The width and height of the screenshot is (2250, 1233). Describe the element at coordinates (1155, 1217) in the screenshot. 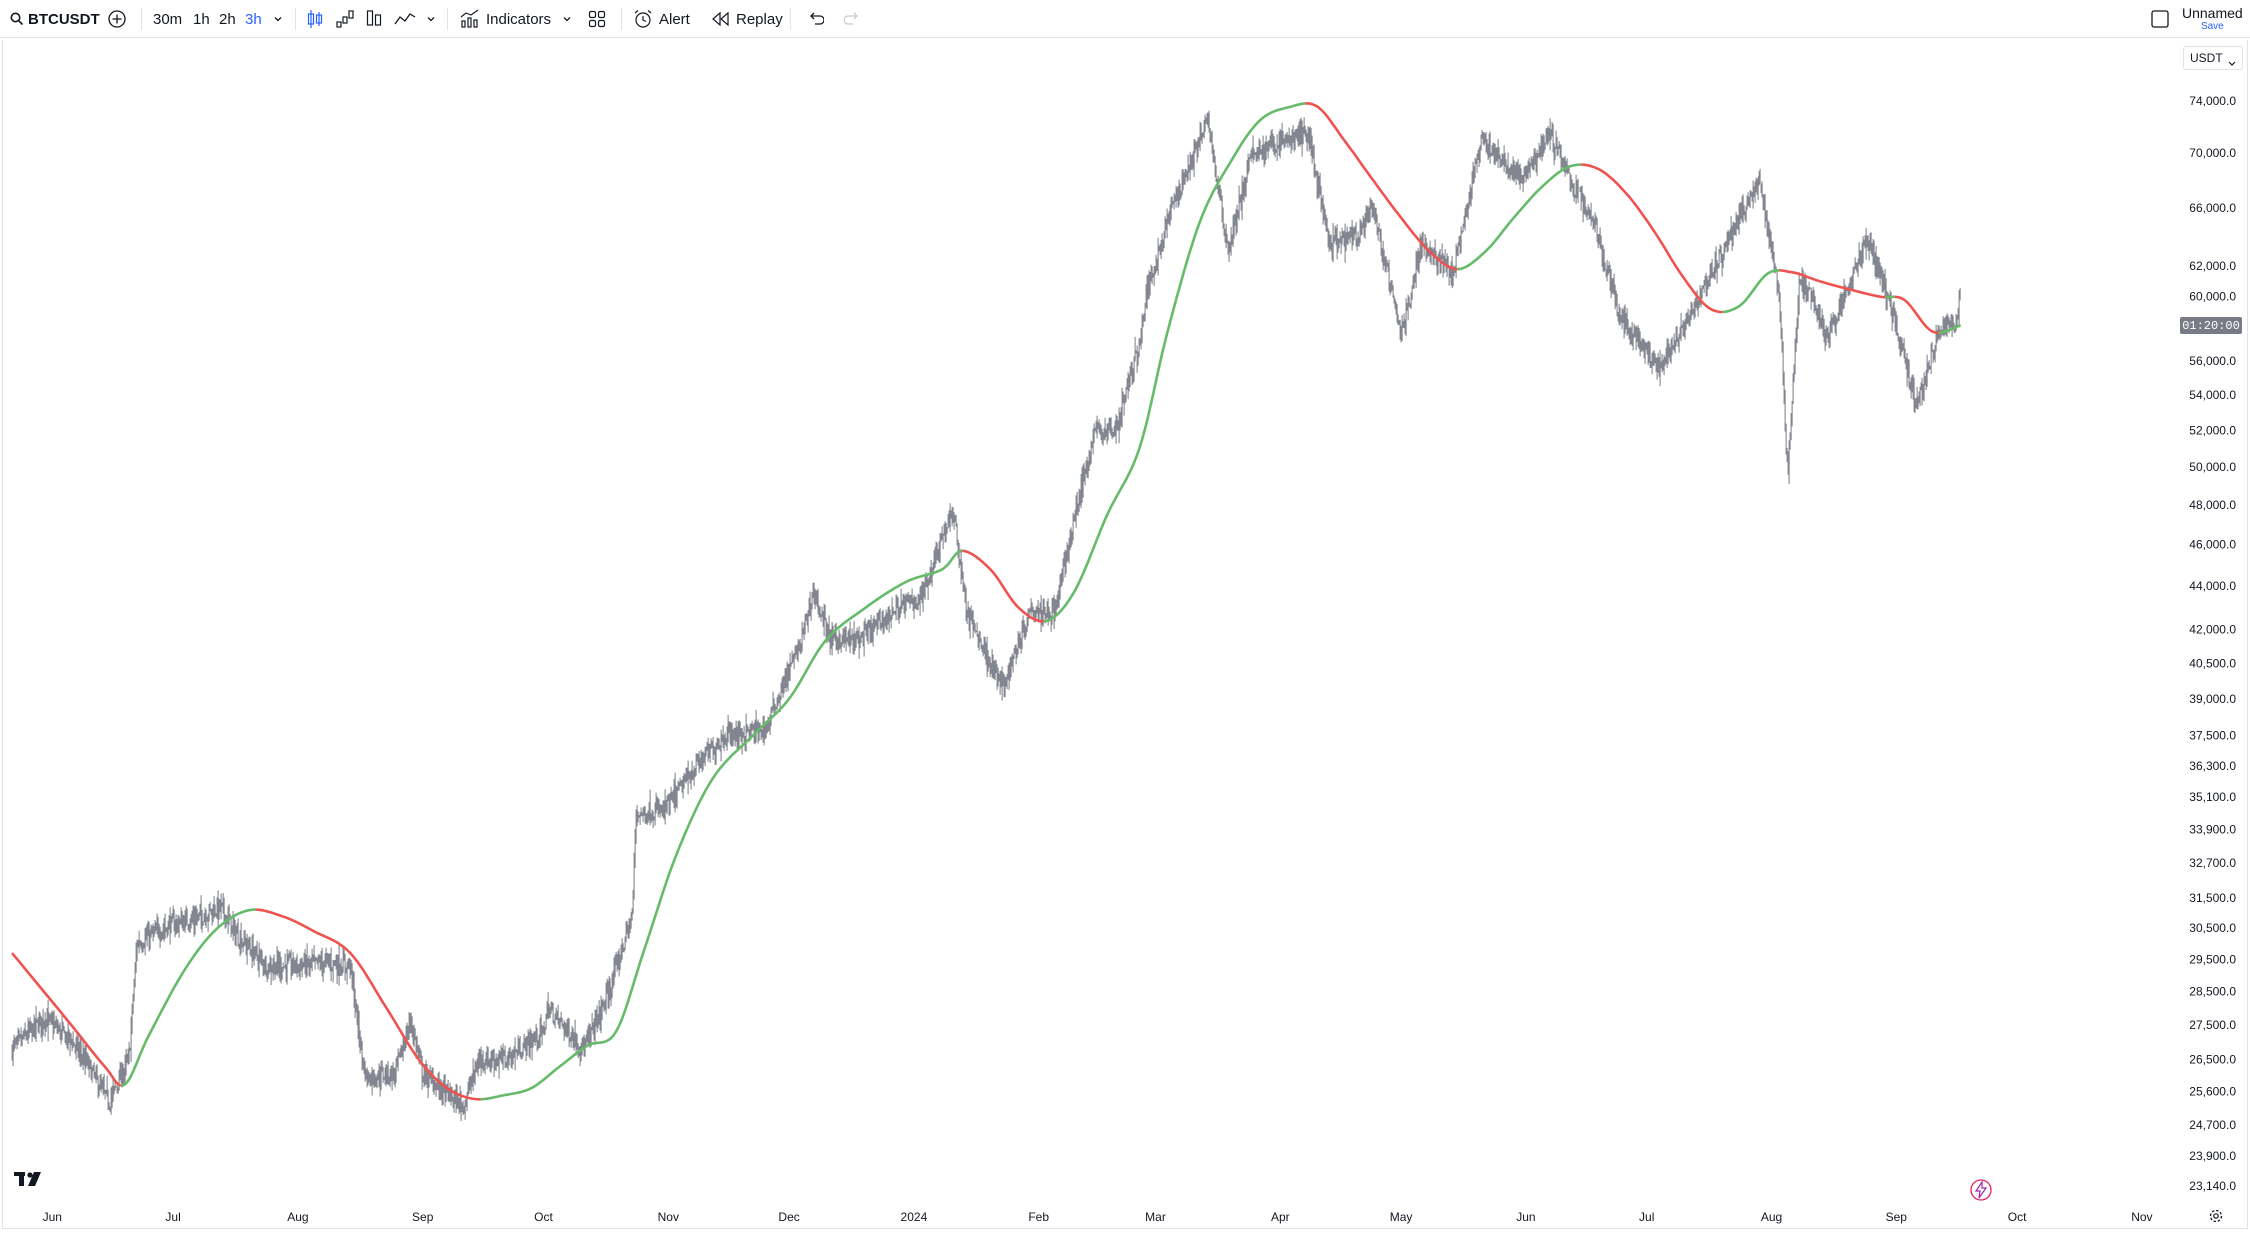

I see `time-axis-label: Mar` at that location.